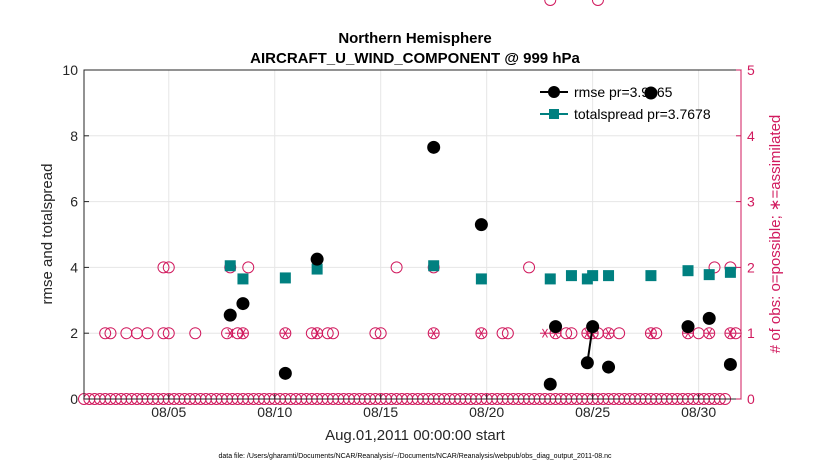 The height and width of the screenshot is (470, 830). What do you see at coordinates (698, 412) in the screenshot?
I see `x-tick-label: 08/30` at bounding box center [698, 412].